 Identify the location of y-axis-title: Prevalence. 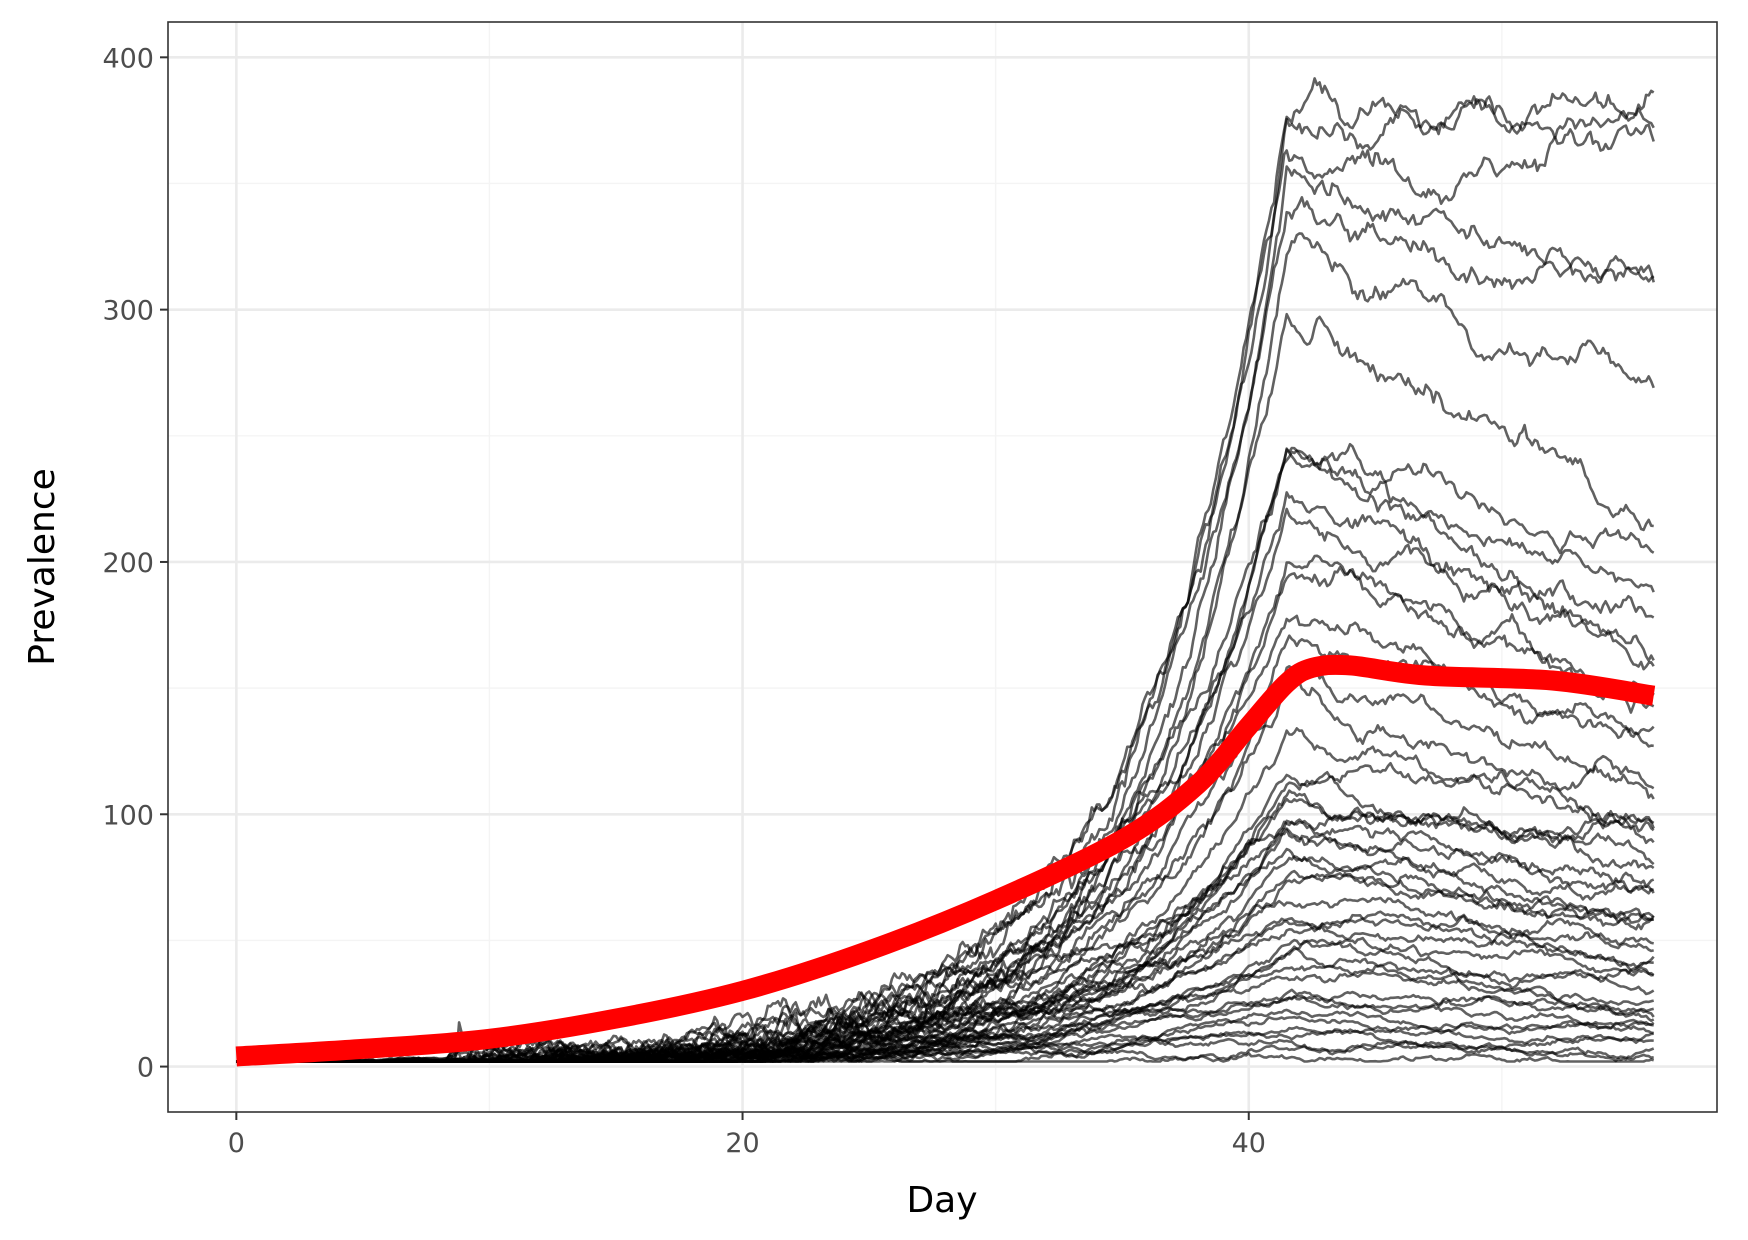
(42, 567).